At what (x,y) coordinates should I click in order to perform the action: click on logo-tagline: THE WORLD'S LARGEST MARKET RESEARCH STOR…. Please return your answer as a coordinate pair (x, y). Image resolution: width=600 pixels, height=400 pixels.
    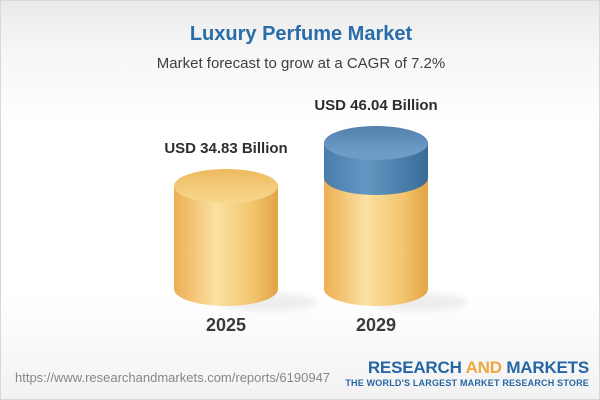
    Looking at the image, I should click on (467, 383).